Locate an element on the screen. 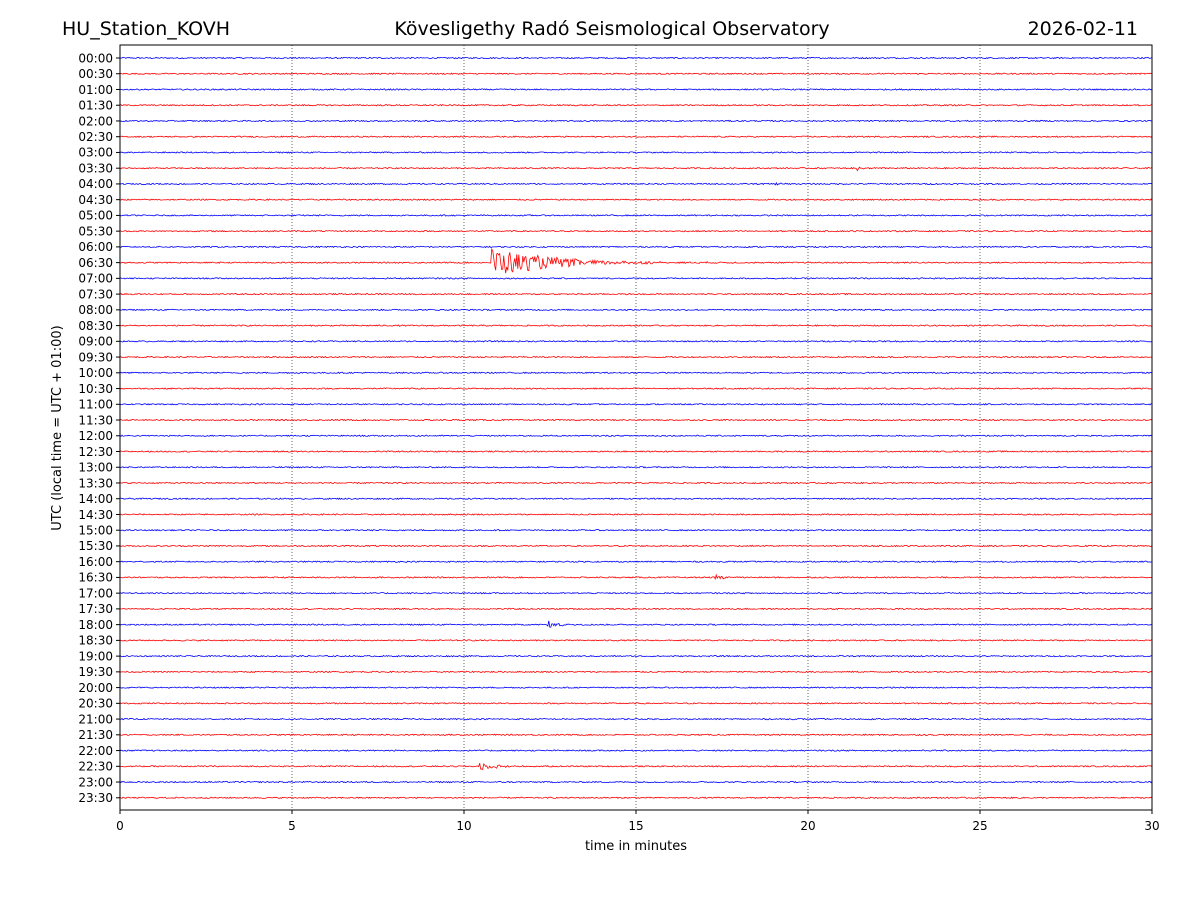 The image size is (1200, 900). y-tick-label: 01:00 is located at coordinates (95, 90).